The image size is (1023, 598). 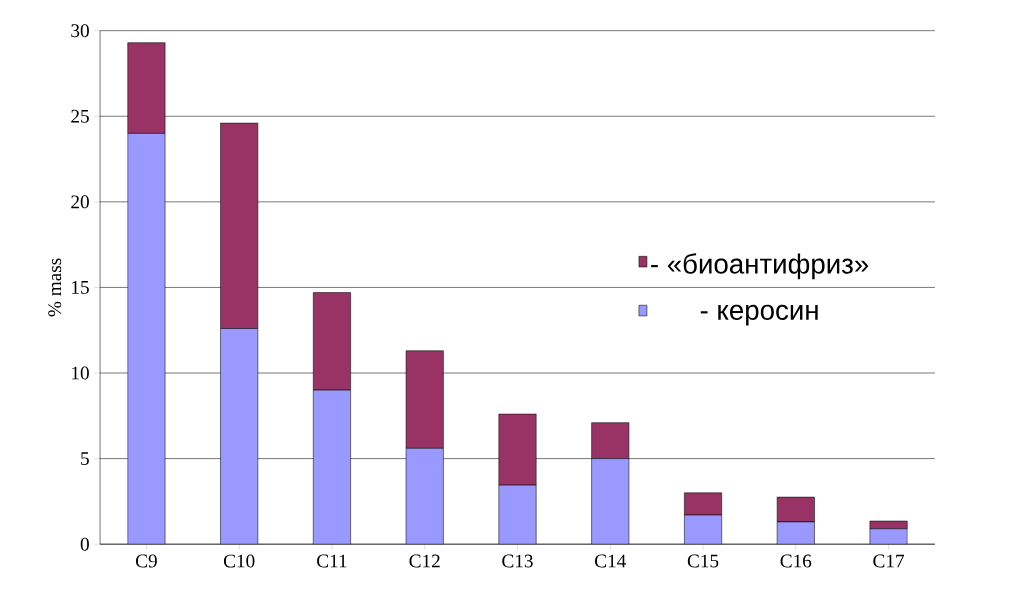 I want to click on y-tick-label: 5, so click(x=85, y=459).